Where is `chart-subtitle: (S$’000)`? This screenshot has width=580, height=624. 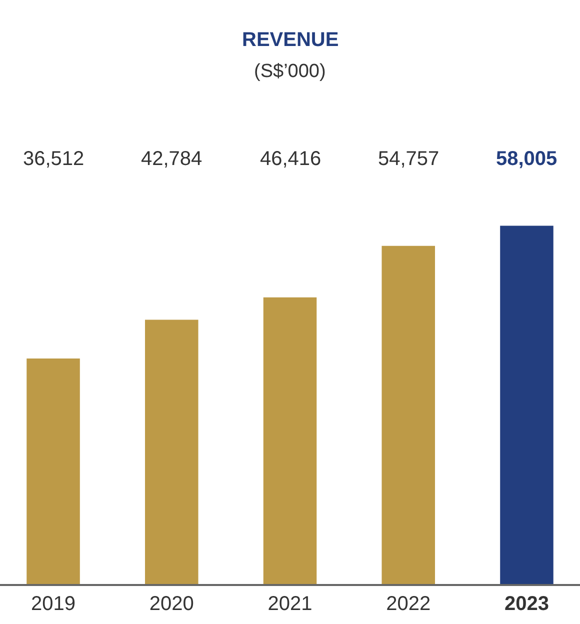
chart-subtitle: (S$’000) is located at coordinates (290, 71).